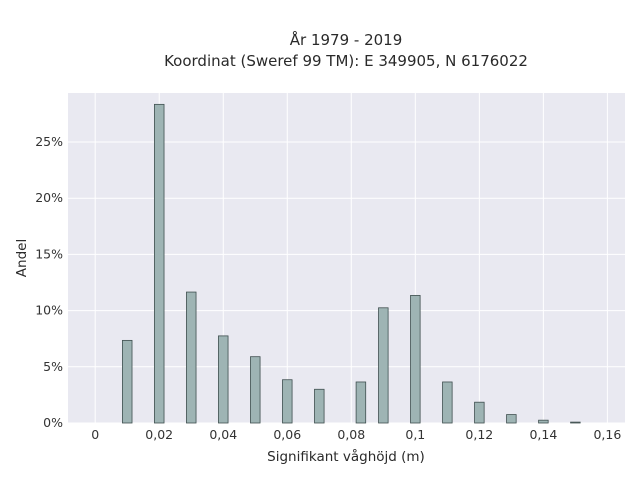  I want to click on y-axis-ticks: 0% 5% 10% 15% 20% 25%, so click(49, 282).